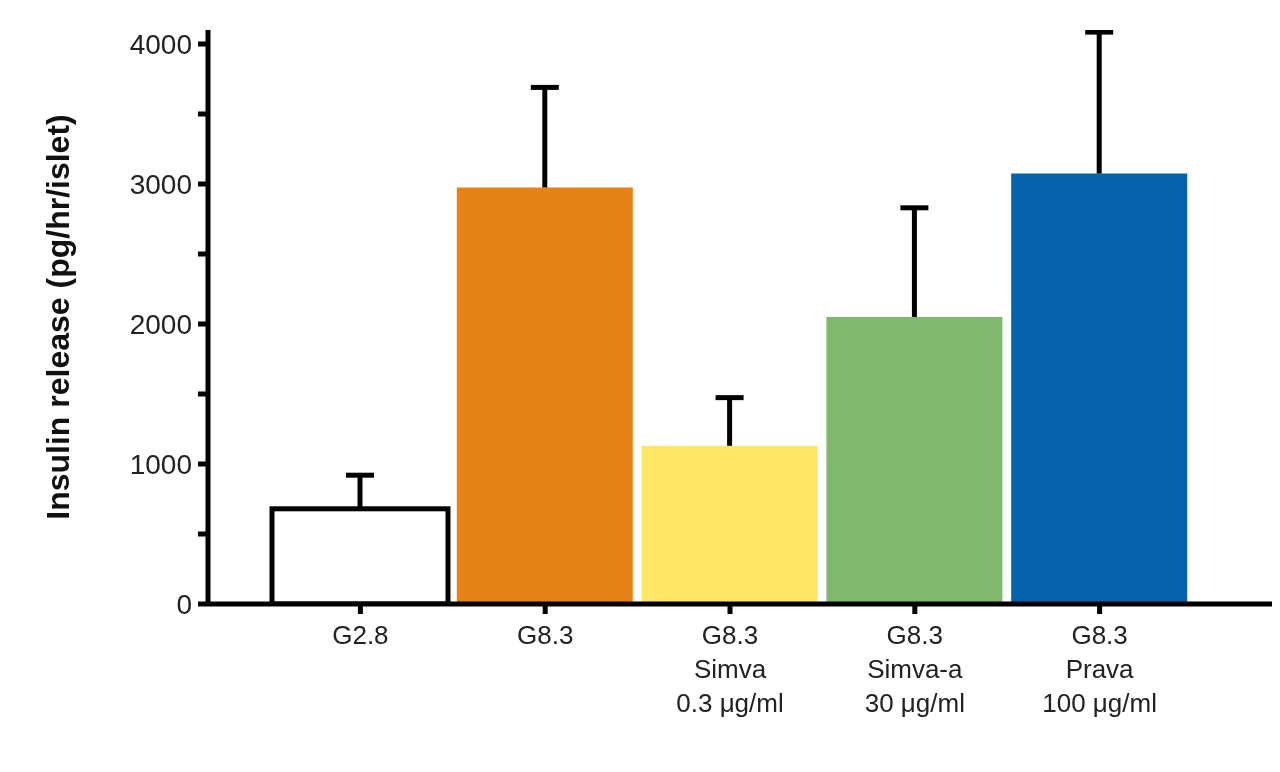 The width and height of the screenshot is (1280, 772). Describe the element at coordinates (914, 669) in the screenshot. I see `x-tick-label: G8.3 Simva-a 30 μg/ml` at that location.